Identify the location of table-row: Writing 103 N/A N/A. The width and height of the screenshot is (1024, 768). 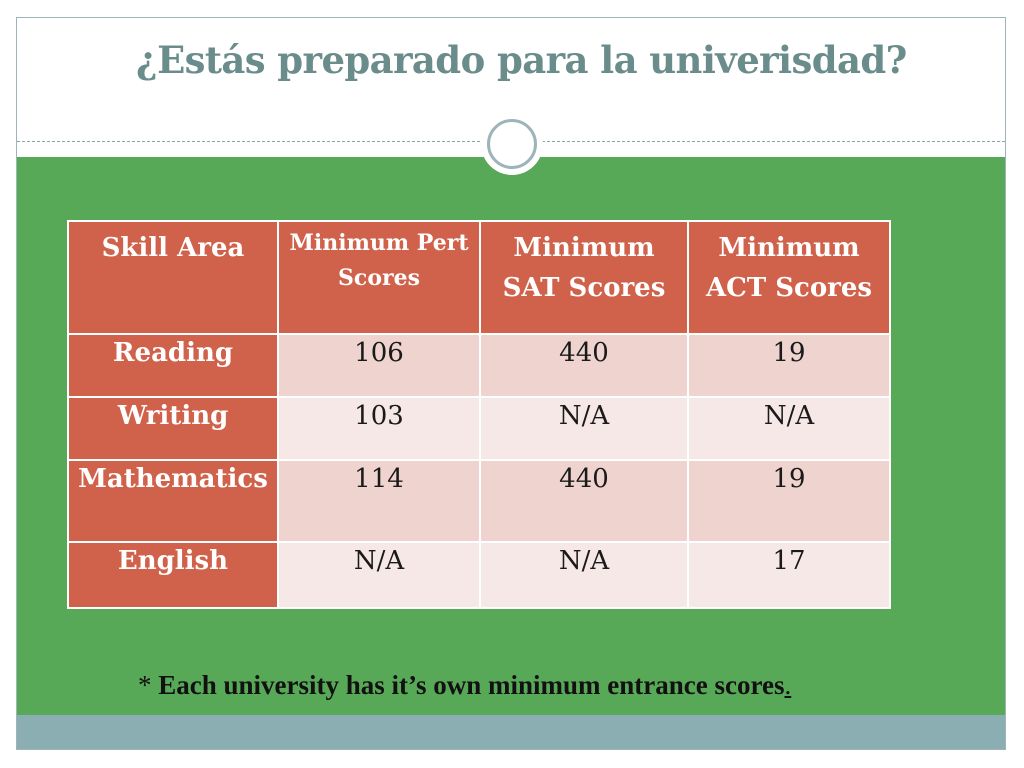
(479, 428).